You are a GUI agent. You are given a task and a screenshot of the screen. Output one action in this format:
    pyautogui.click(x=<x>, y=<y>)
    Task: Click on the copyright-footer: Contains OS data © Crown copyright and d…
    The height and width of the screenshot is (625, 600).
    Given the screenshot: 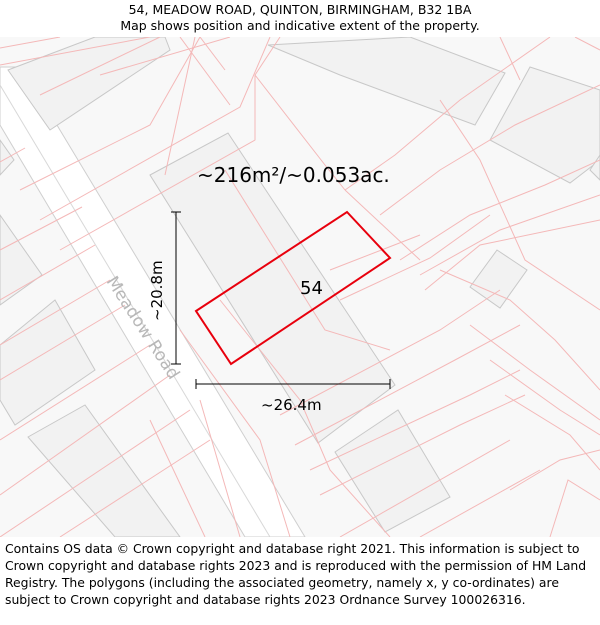 What is the action you would take?
    pyautogui.click(x=296, y=574)
    